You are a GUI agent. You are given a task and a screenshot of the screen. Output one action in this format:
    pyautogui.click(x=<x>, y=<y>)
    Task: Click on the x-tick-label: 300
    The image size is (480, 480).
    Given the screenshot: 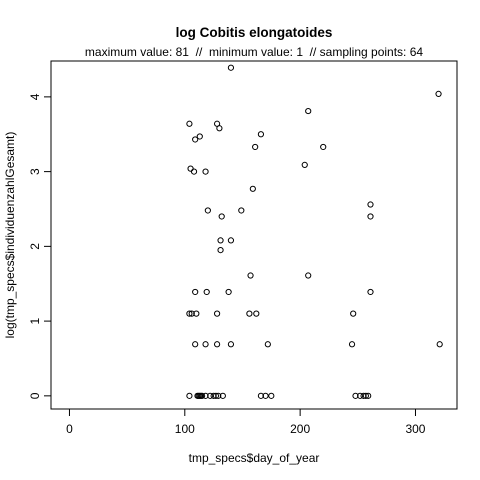 What is the action you would take?
    pyautogui.click(x=415, y=429)
    